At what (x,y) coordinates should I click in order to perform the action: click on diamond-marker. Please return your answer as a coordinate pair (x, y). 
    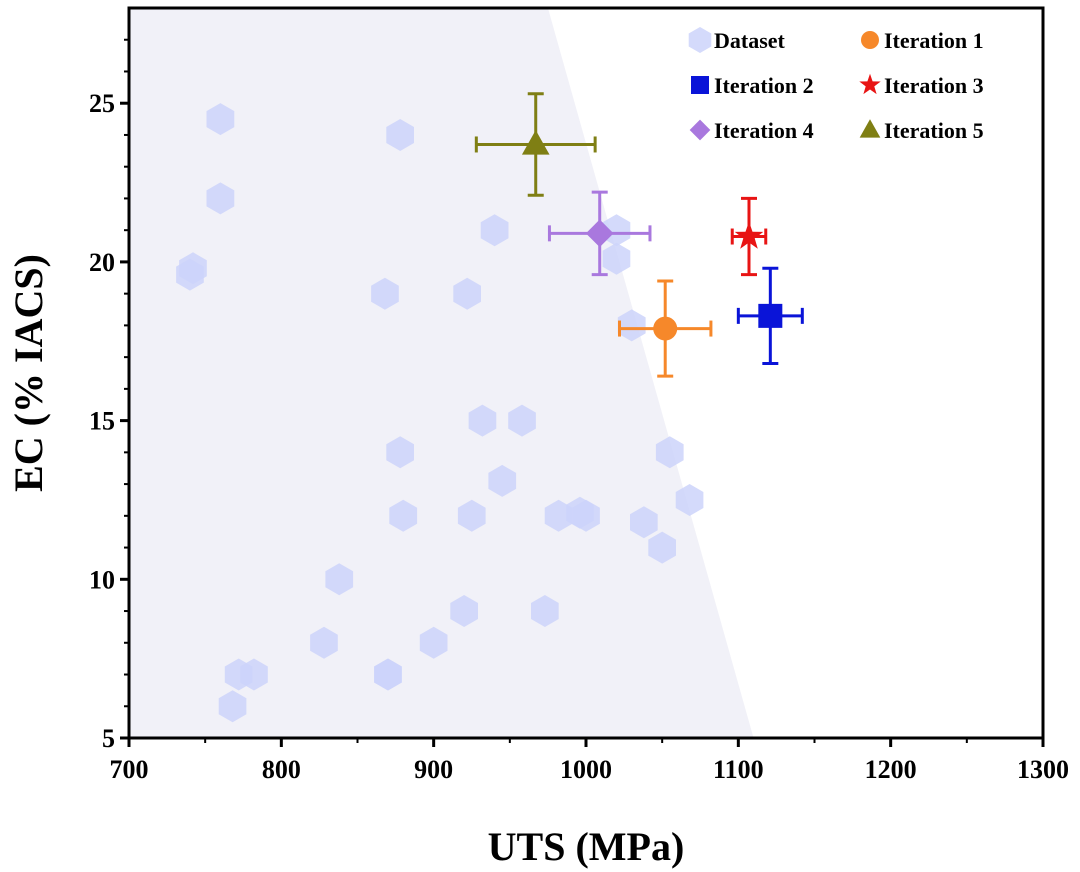
    Looking at the image, I should click on (599, 233).